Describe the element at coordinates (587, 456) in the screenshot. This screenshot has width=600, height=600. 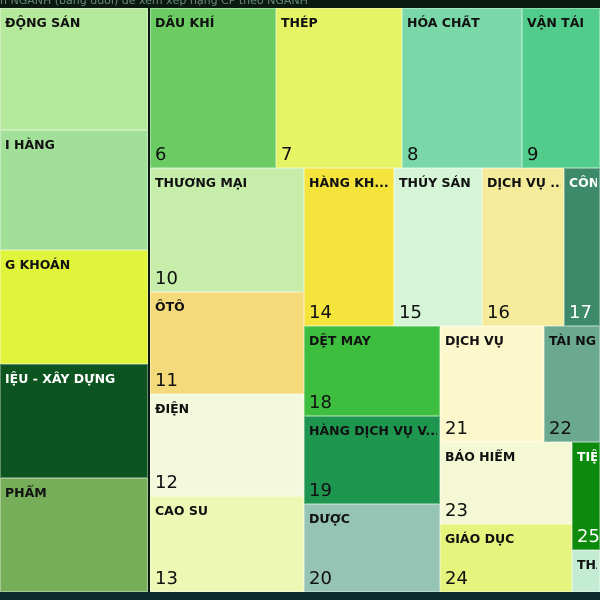
I see `tile-label: TIỆ` at that location.